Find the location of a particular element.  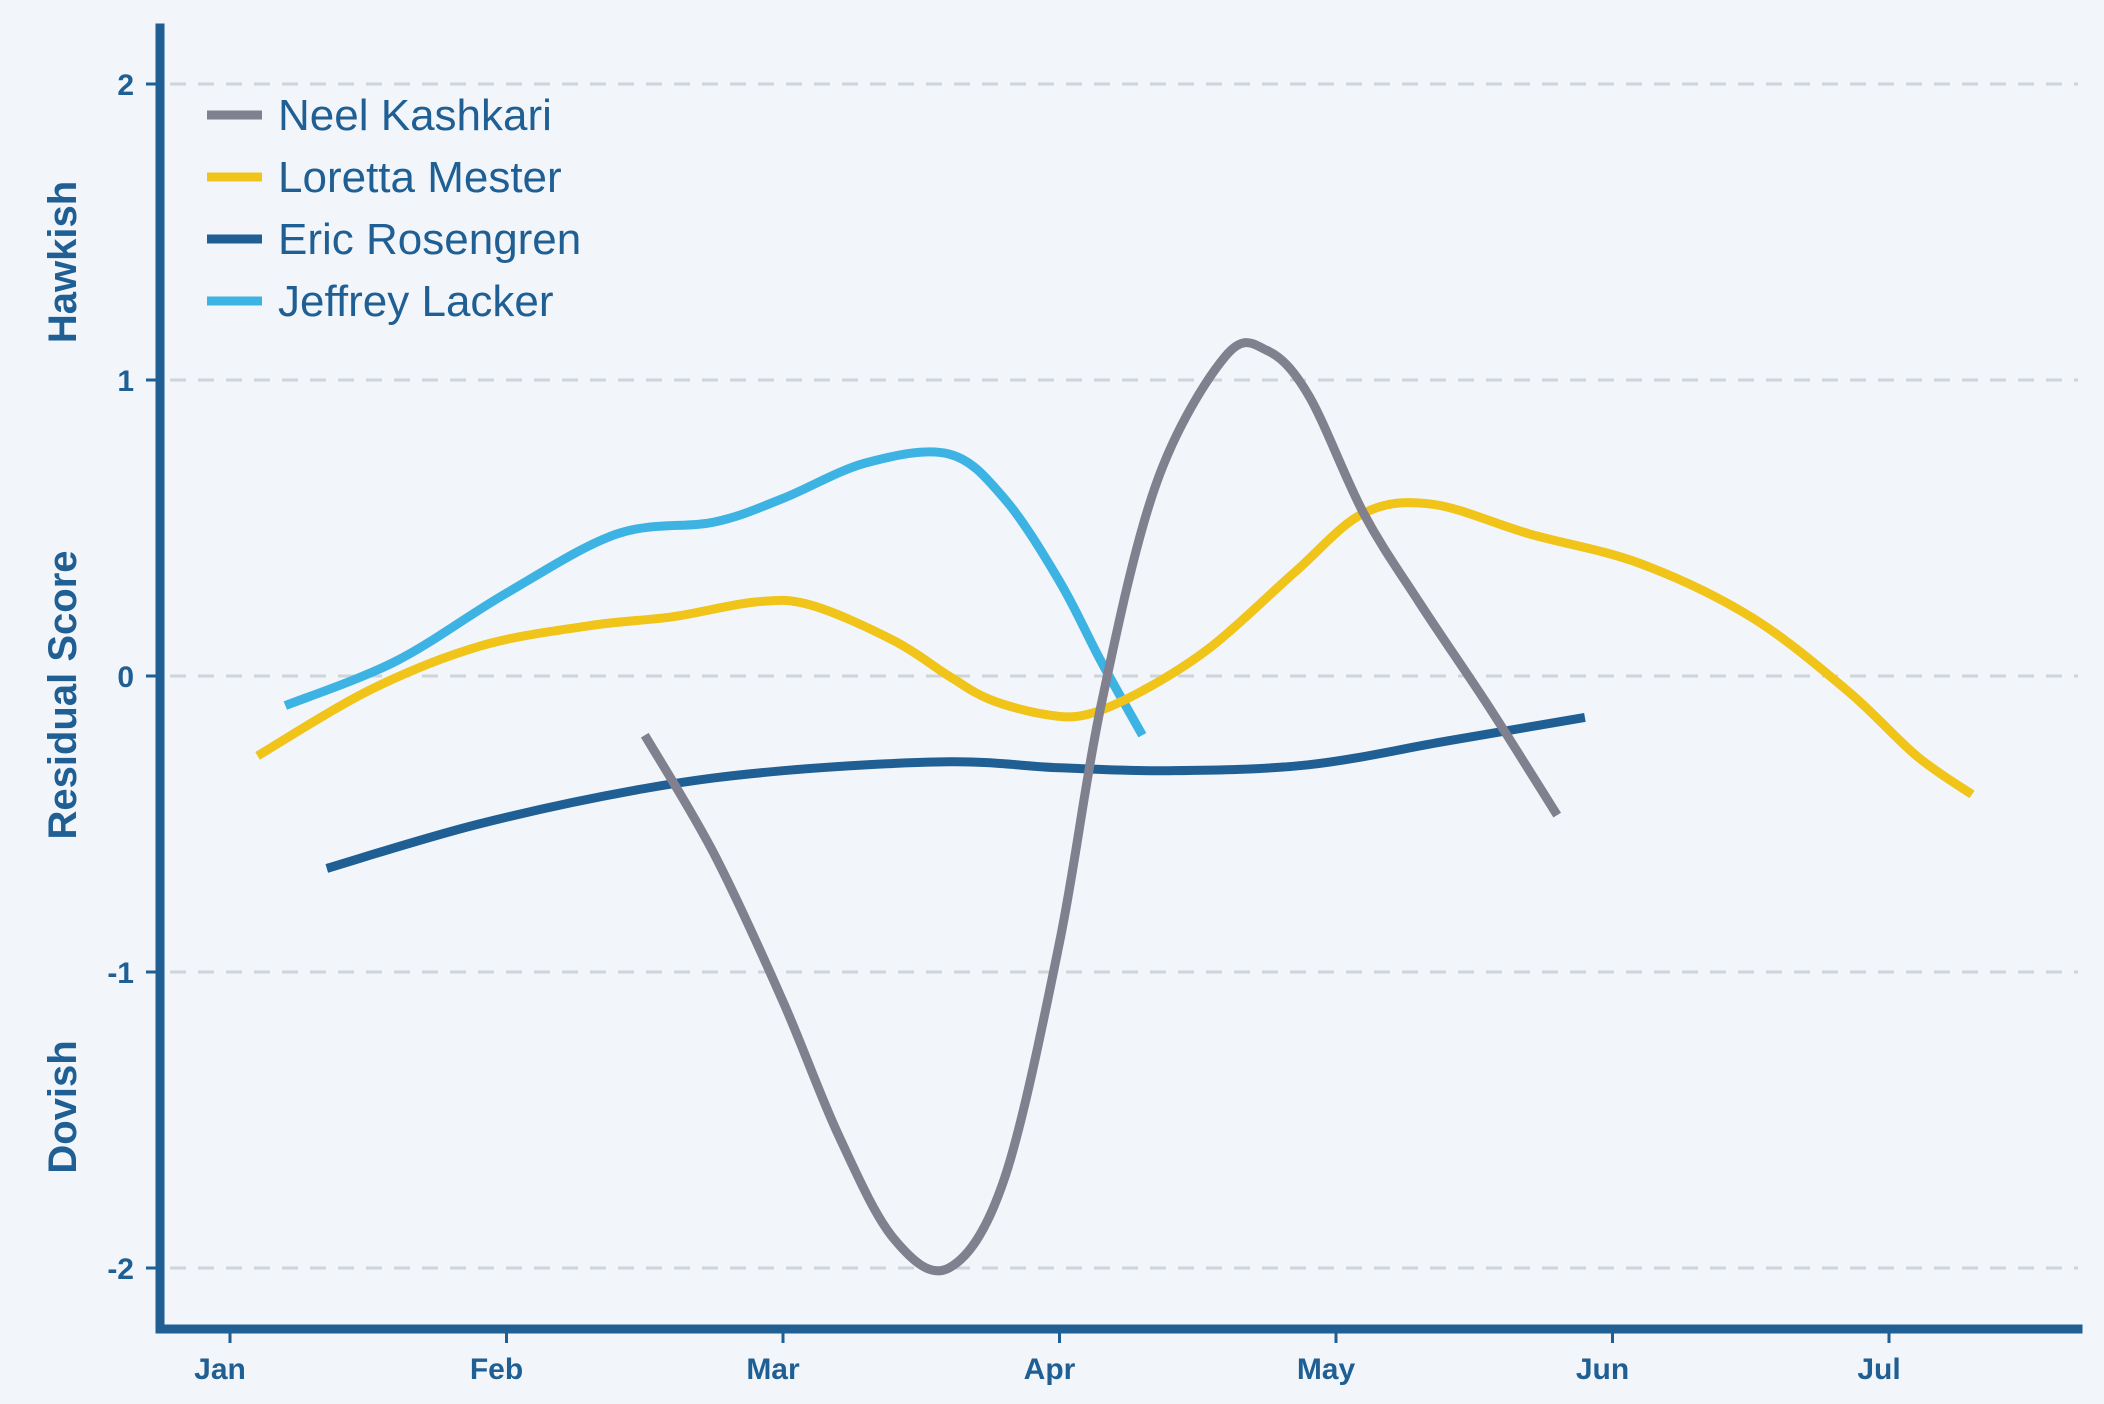

x-tick-label: May is located at coordinates (1326, 1369).